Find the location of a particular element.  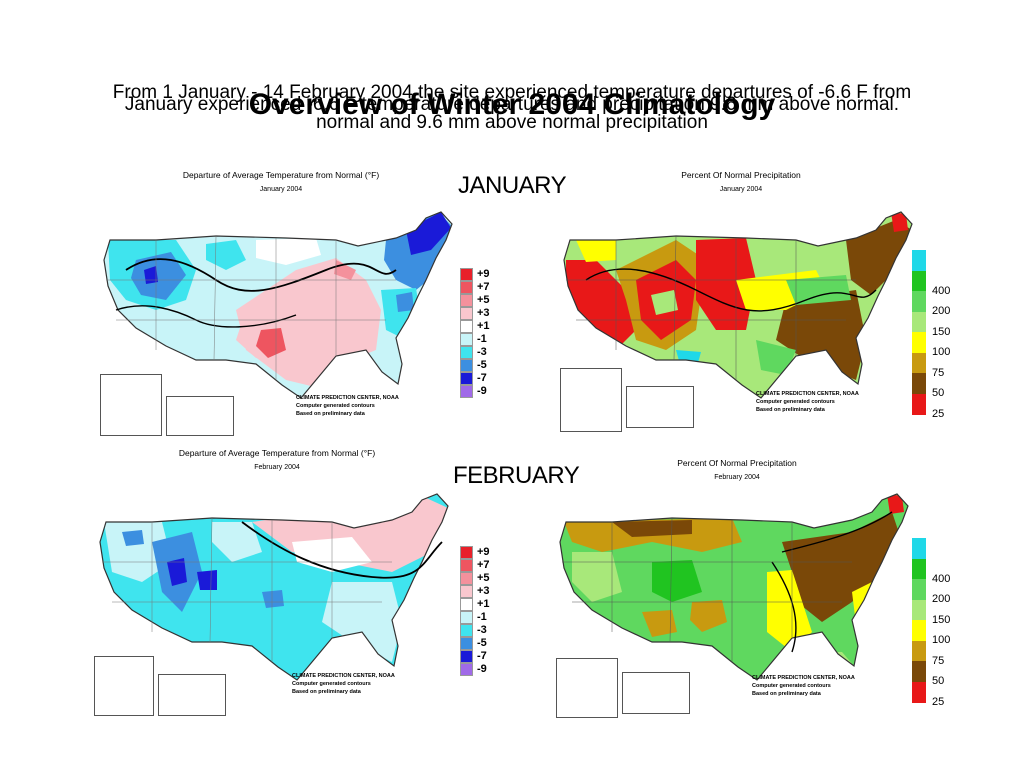

legend-label: +9 is located at coordinates (483, 274).